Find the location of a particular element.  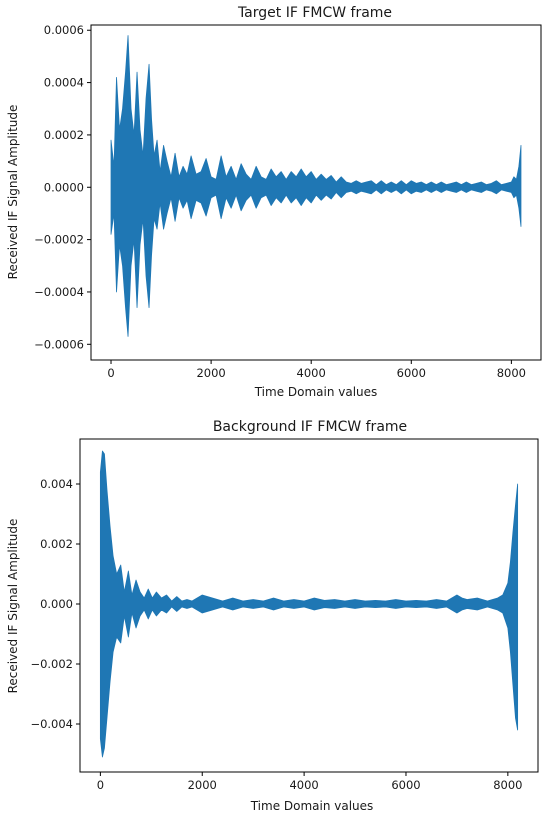

y-tick-label: 0.0004 is located at coordinates (64, 83).